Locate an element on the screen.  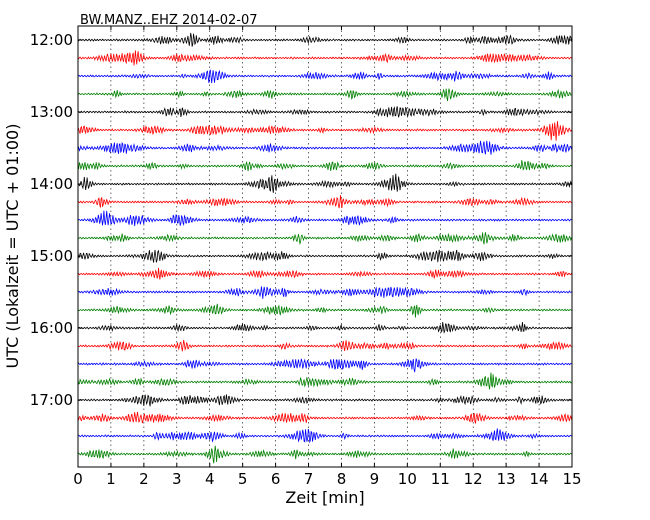
x-tick-label: 7 is located at coordinates (309, 479).